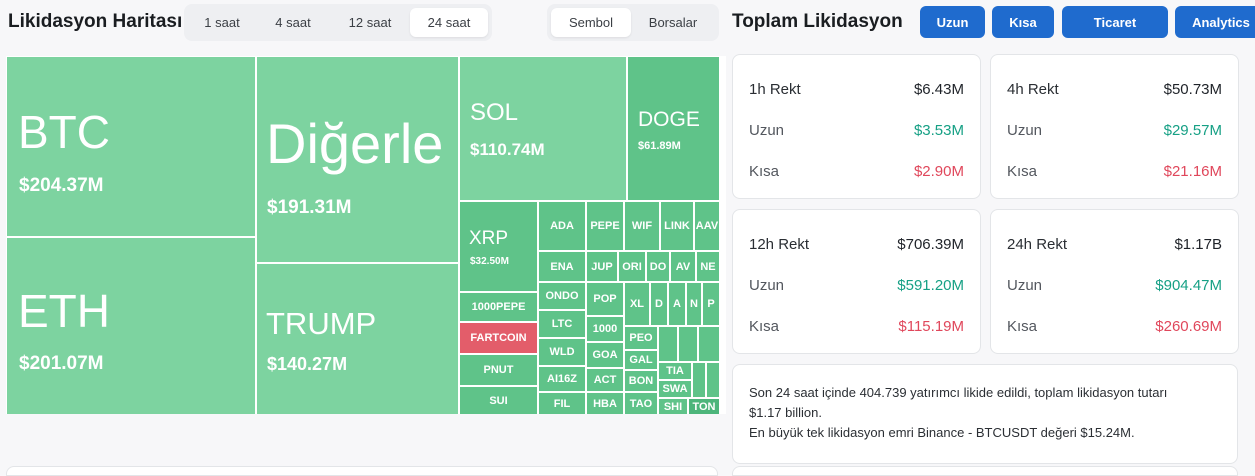 Image resolution: width=1255 pixels, height=476 pixels. Describe the element at coordinates (779, 244) in the screenshot. I see `card-label: 12h Rekt` at that location.